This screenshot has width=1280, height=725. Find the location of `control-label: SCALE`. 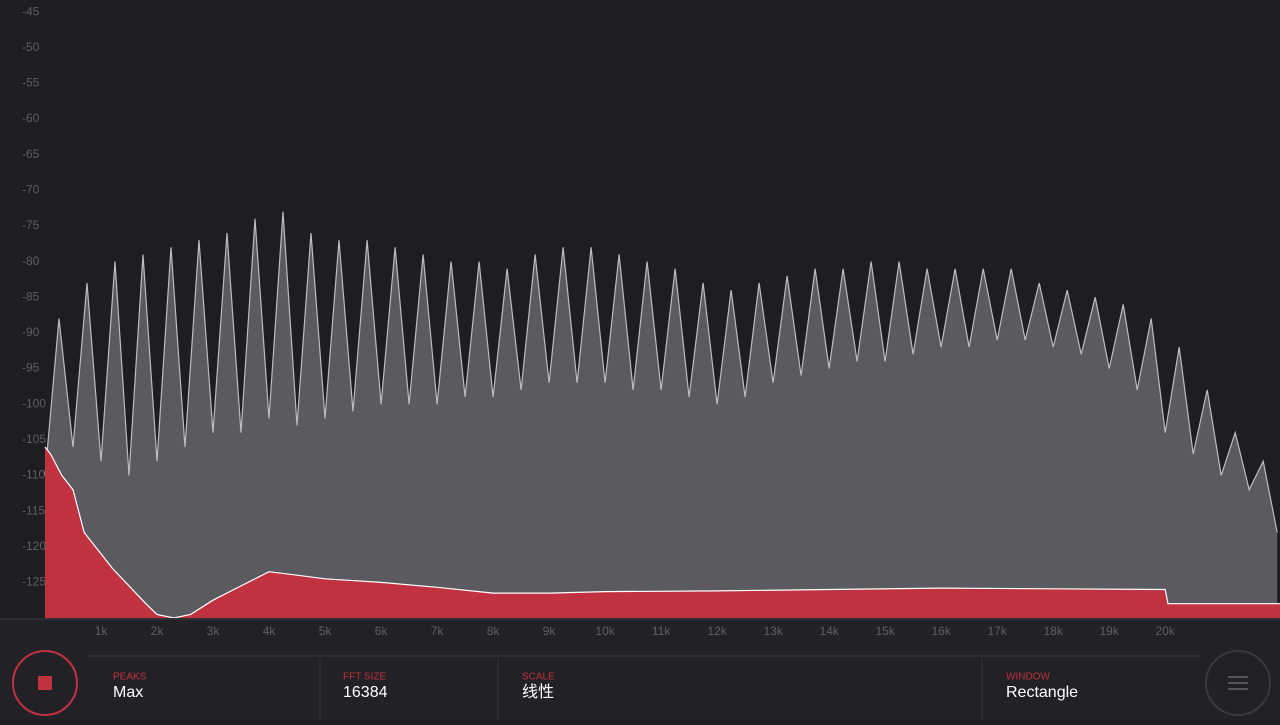

control-label: SCALE is located at coordinates (538, 677).